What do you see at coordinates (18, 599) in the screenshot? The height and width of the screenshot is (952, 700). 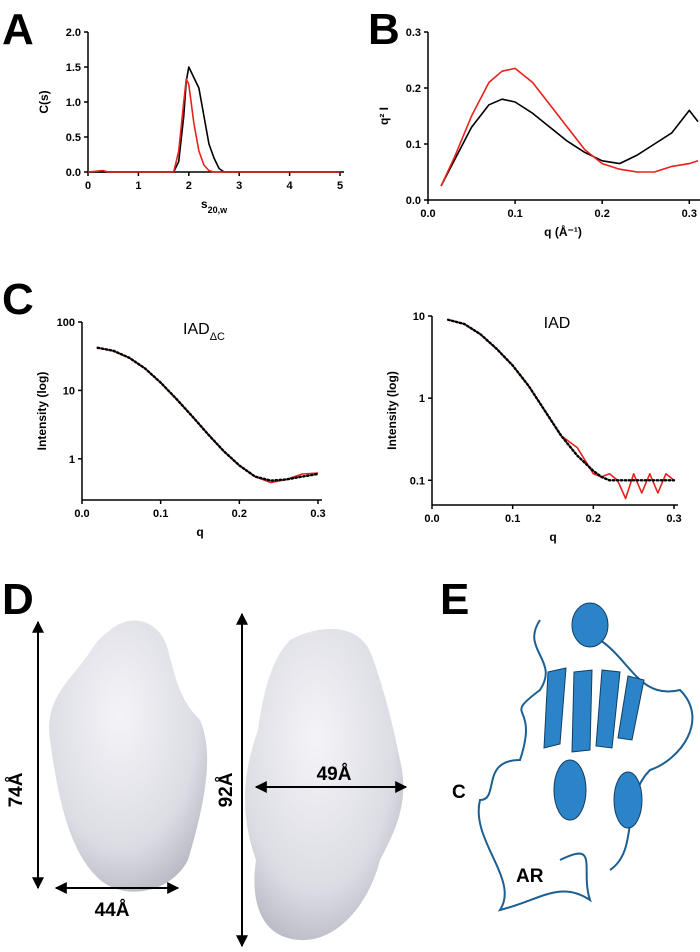 I see `panel-letter: D` at bounding box center [18, 599].